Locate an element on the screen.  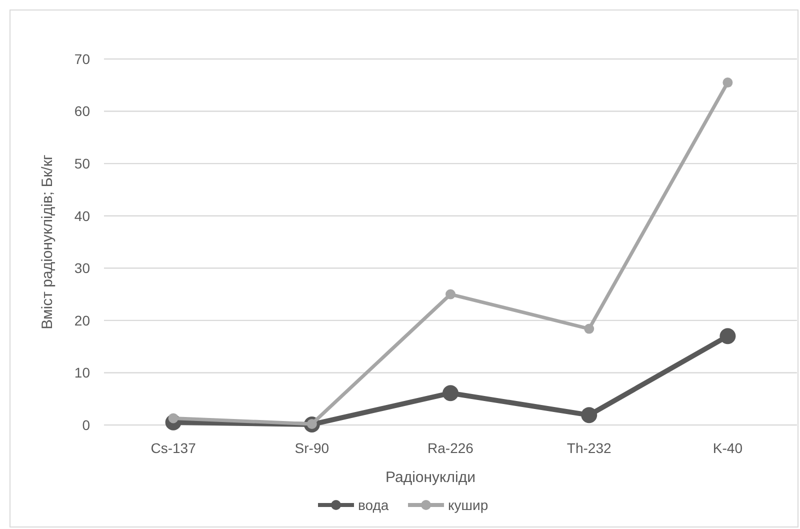
y-tick-label: 20 is located at coordinates (82, 320).